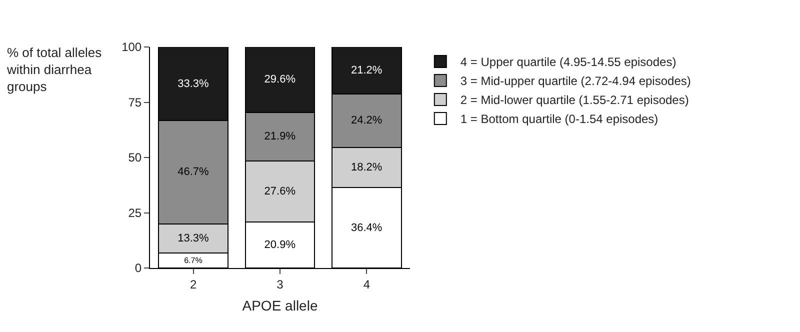 This screenshot has width=800, height=332. I want to click on y-tick-label: 0, so click(138, 268).